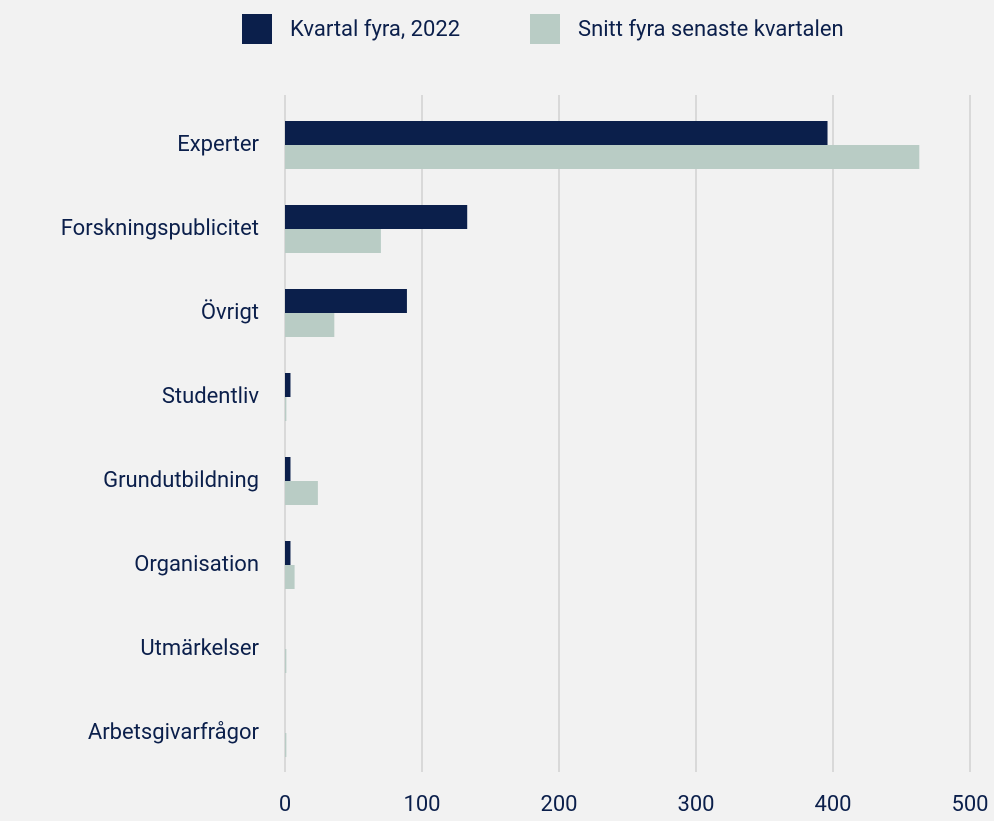 The height and width of the screenshot is (821, 994). I want to click on x-tick-label: 200, so click(558, 804).